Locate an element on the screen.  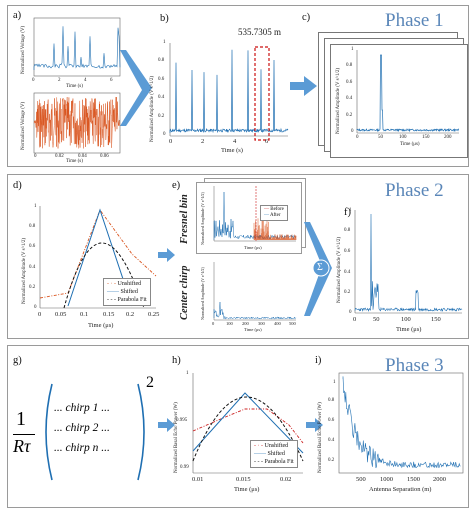
label-f: f) is located at coordinates (347, 212).